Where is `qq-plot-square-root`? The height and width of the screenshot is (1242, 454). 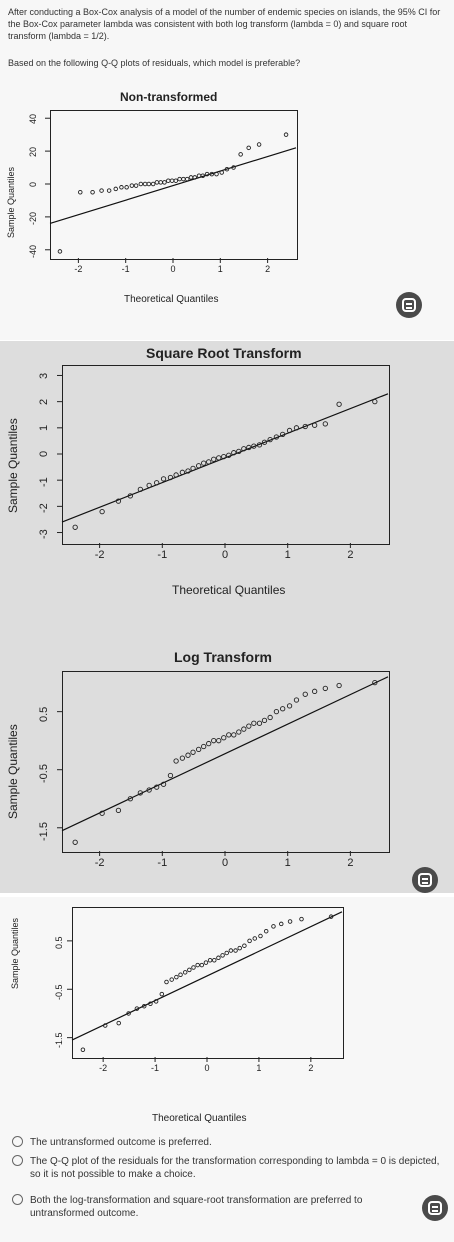
qq-plot-square-root is located at coordinates (223, 461).